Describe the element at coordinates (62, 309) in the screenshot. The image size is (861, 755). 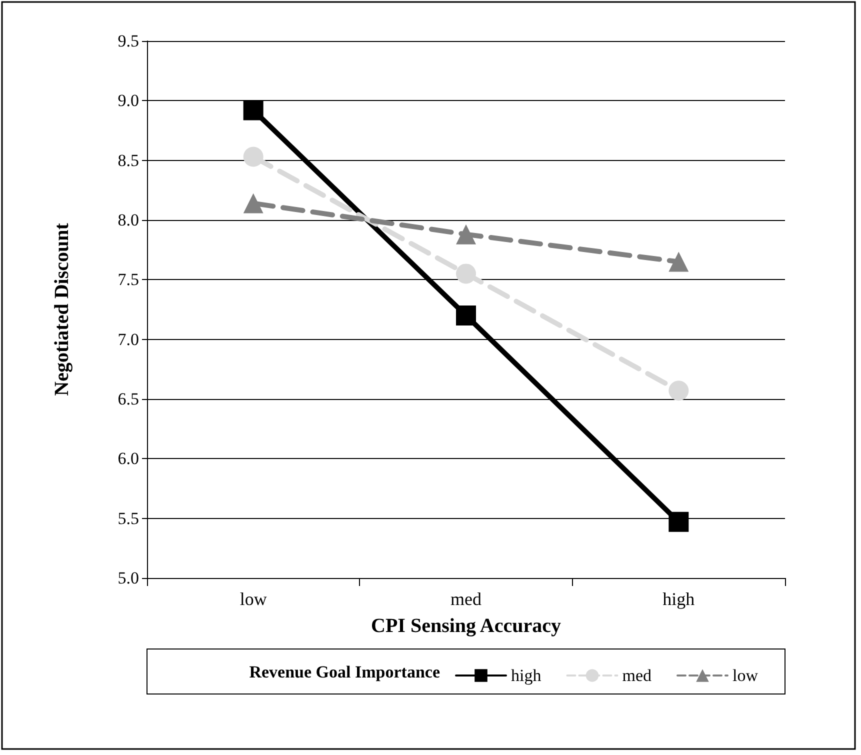
I see `y-axis-title: Negotiated Discount` at that location.